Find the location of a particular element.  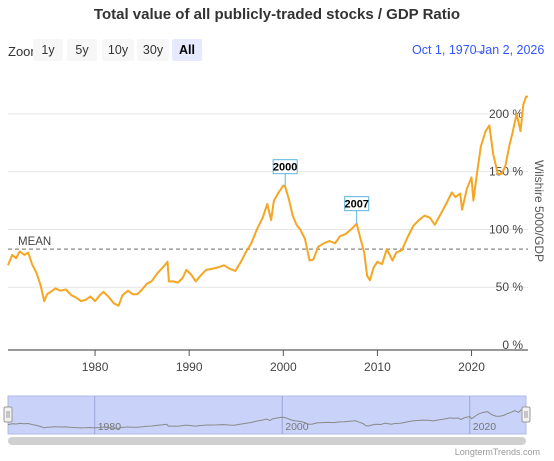

x-tick-label: 1990 is located at coordinates (189, 367).